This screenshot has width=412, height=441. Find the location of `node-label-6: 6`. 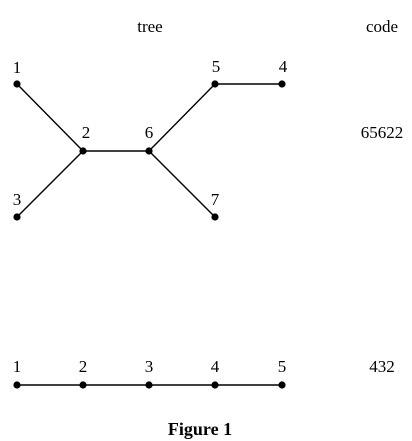

node-label-6: 6 is located at coordinates (149, 132).